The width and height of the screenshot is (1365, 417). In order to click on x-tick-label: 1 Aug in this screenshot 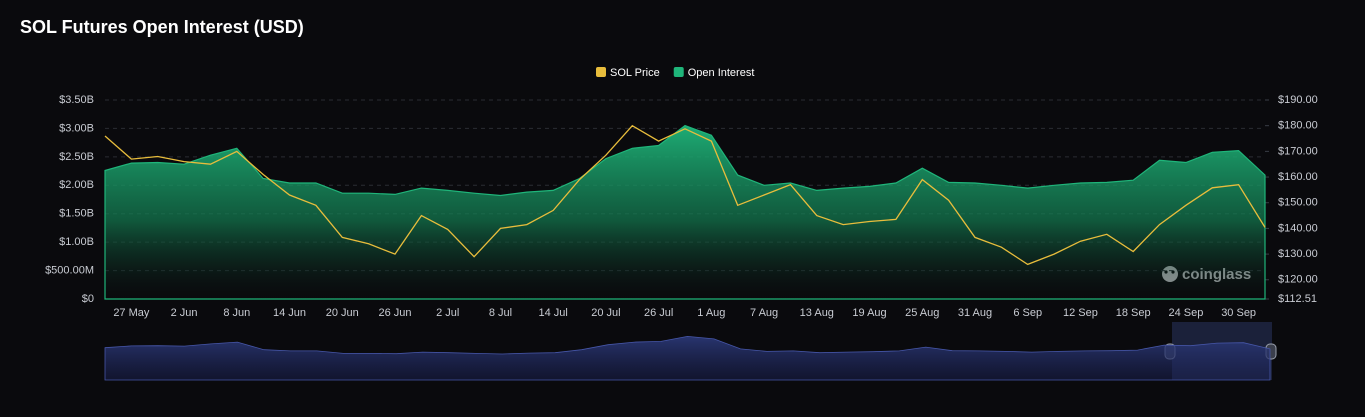, I will do `click(711, 313)`.